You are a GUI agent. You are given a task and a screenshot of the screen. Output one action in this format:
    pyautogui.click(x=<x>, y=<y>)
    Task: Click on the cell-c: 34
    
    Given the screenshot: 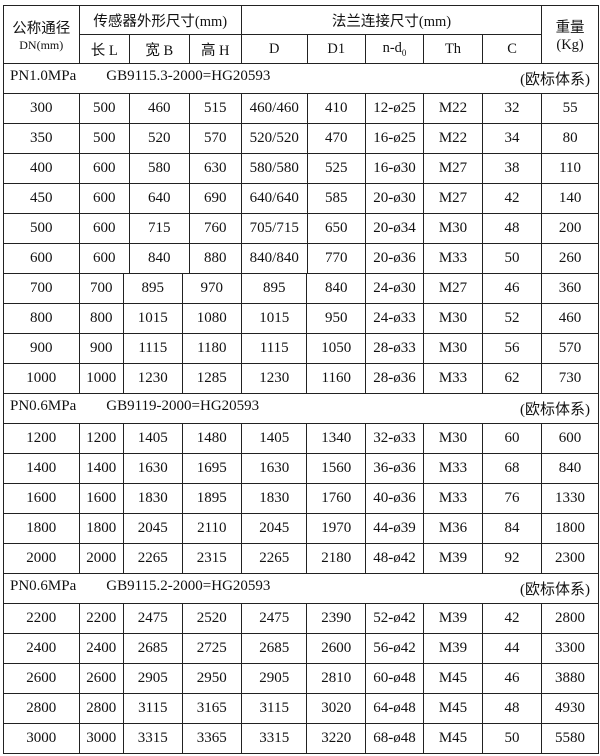 What is the action you would take?
    pyautogui.click(x=512, y=138)
    